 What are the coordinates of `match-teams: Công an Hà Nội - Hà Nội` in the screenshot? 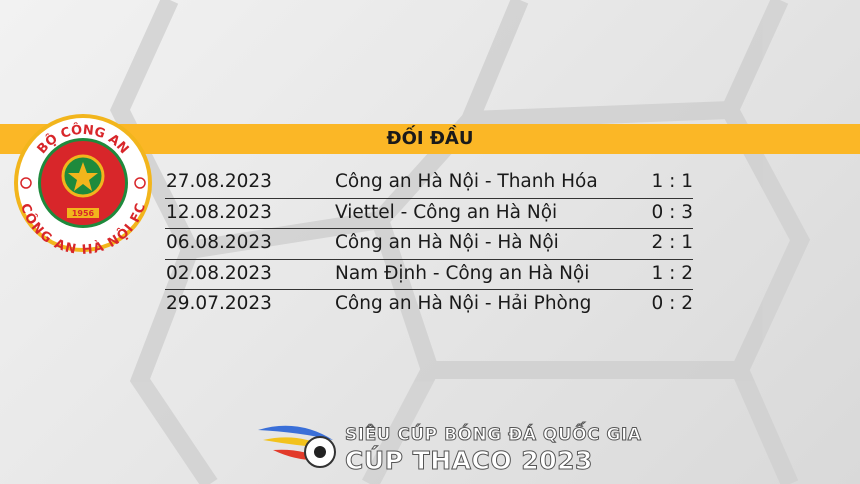 It's located at (447, 242).